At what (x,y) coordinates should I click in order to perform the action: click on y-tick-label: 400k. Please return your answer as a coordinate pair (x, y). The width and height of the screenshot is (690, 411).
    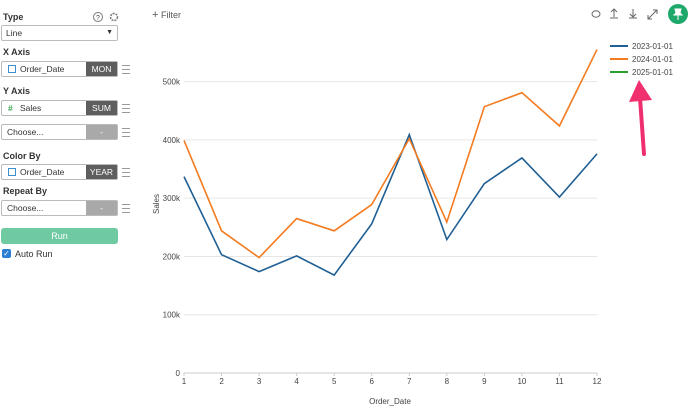
    Looking at the image, I should click on (172, 140).